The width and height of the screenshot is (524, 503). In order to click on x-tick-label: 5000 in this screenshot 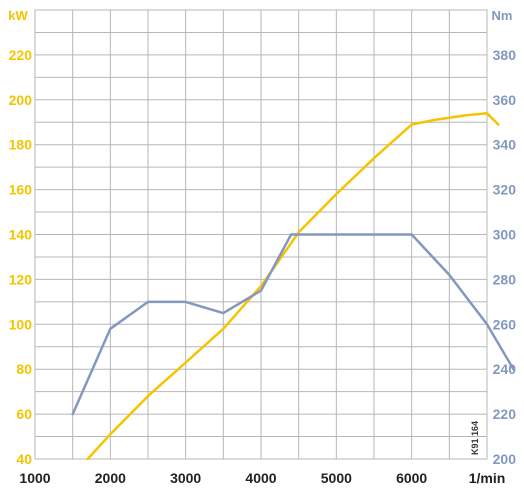, I will do `click(336, 478)`.